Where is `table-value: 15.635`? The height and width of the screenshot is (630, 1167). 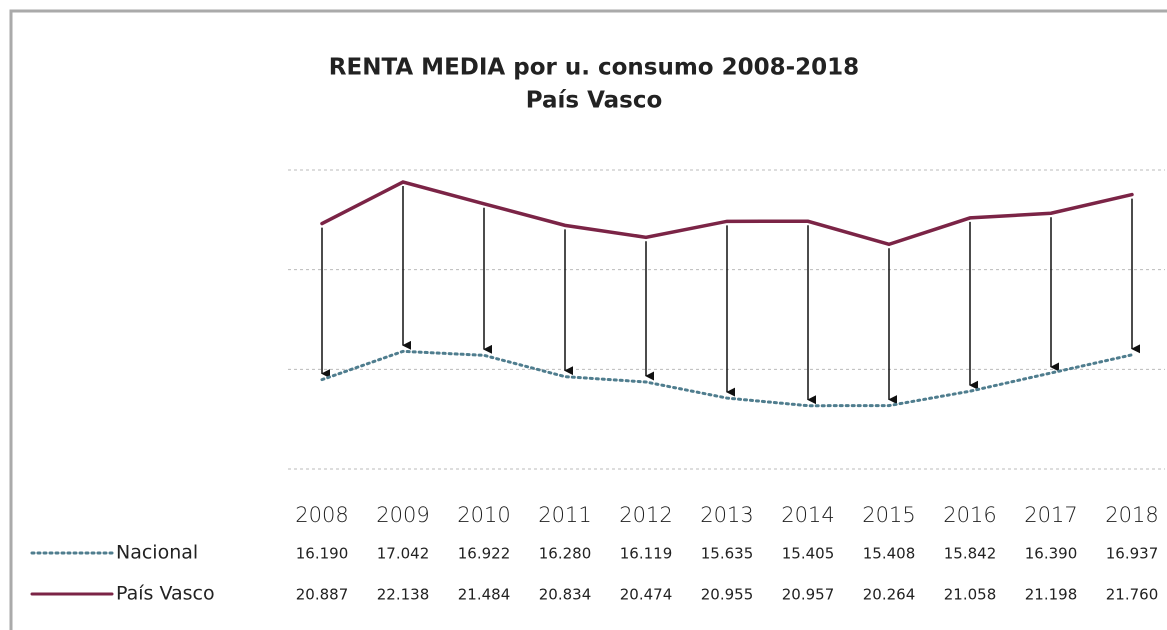 table-value: 15.635 is located at coordinates (727, 554).